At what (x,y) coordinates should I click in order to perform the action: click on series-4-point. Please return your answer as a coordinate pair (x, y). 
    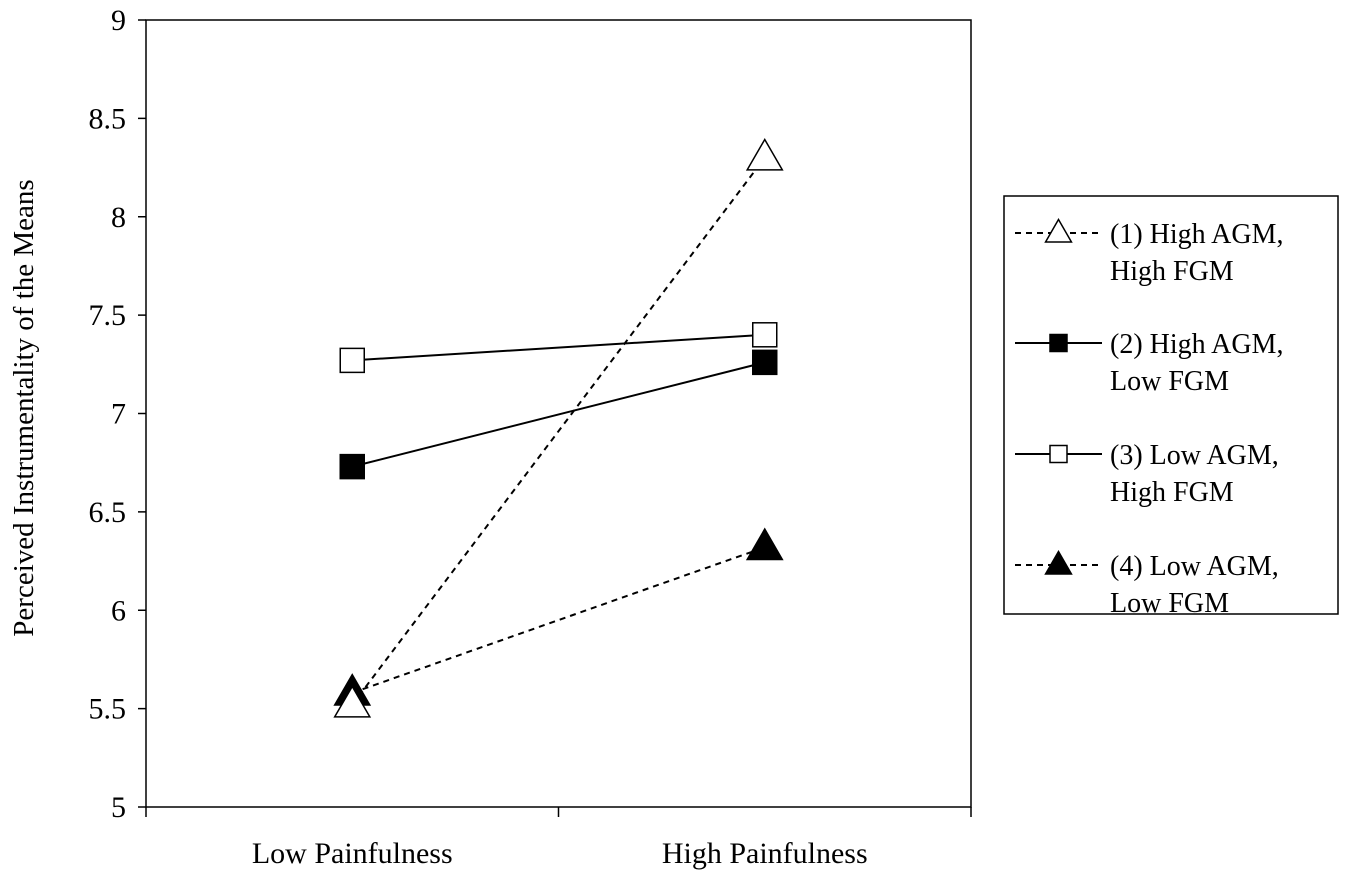
    Looking at the image, I should click on (764, 544).